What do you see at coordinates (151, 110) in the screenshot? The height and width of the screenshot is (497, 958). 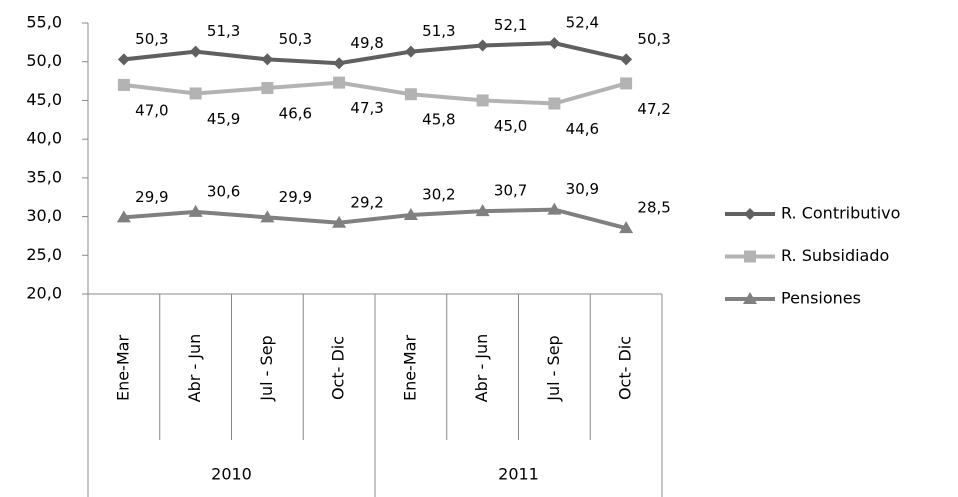 I see `data-label: 47,0` at bounding box center [151, 110].